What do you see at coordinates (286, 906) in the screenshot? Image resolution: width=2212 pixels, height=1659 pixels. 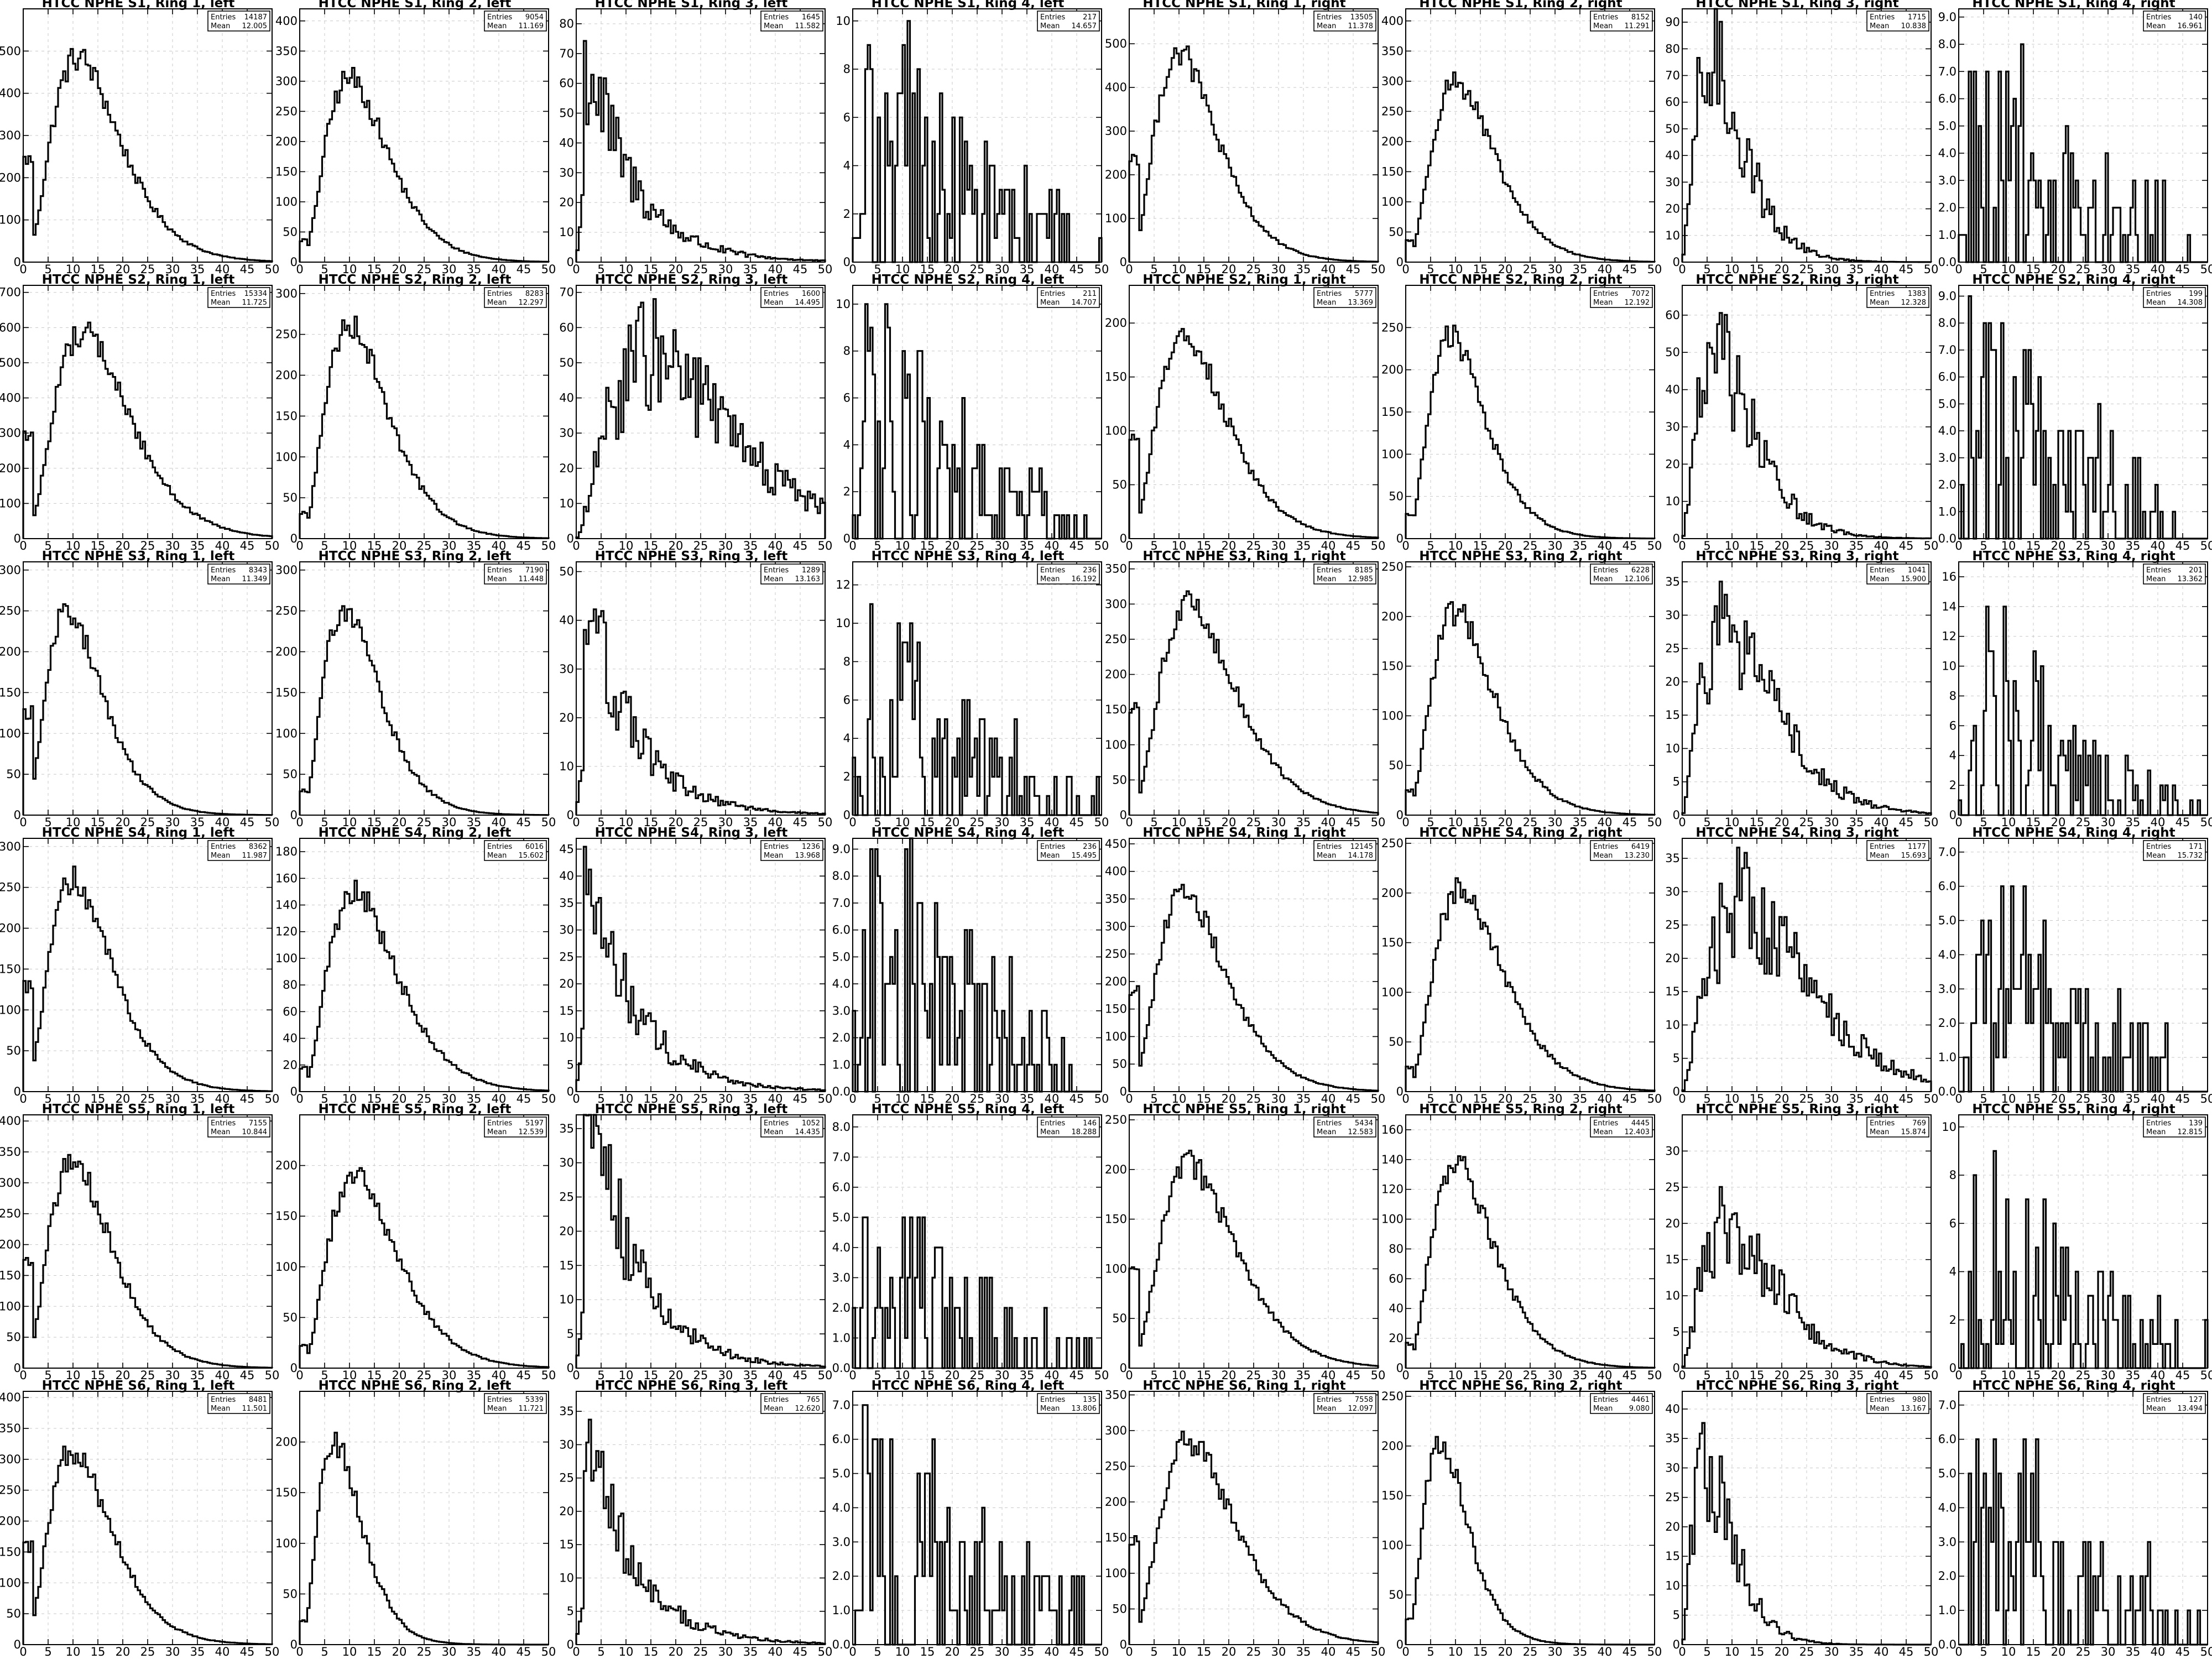 I see `y-tick-label: 140` at bounding box center [286, 906].